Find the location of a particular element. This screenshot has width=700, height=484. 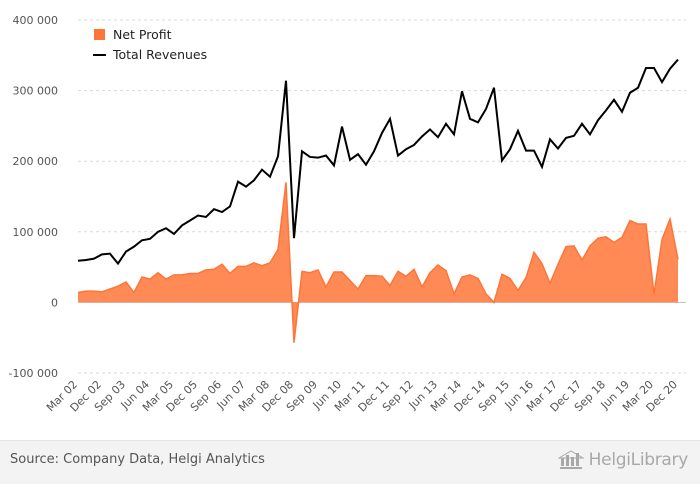

library-icon is located at coordinates (570, 459).